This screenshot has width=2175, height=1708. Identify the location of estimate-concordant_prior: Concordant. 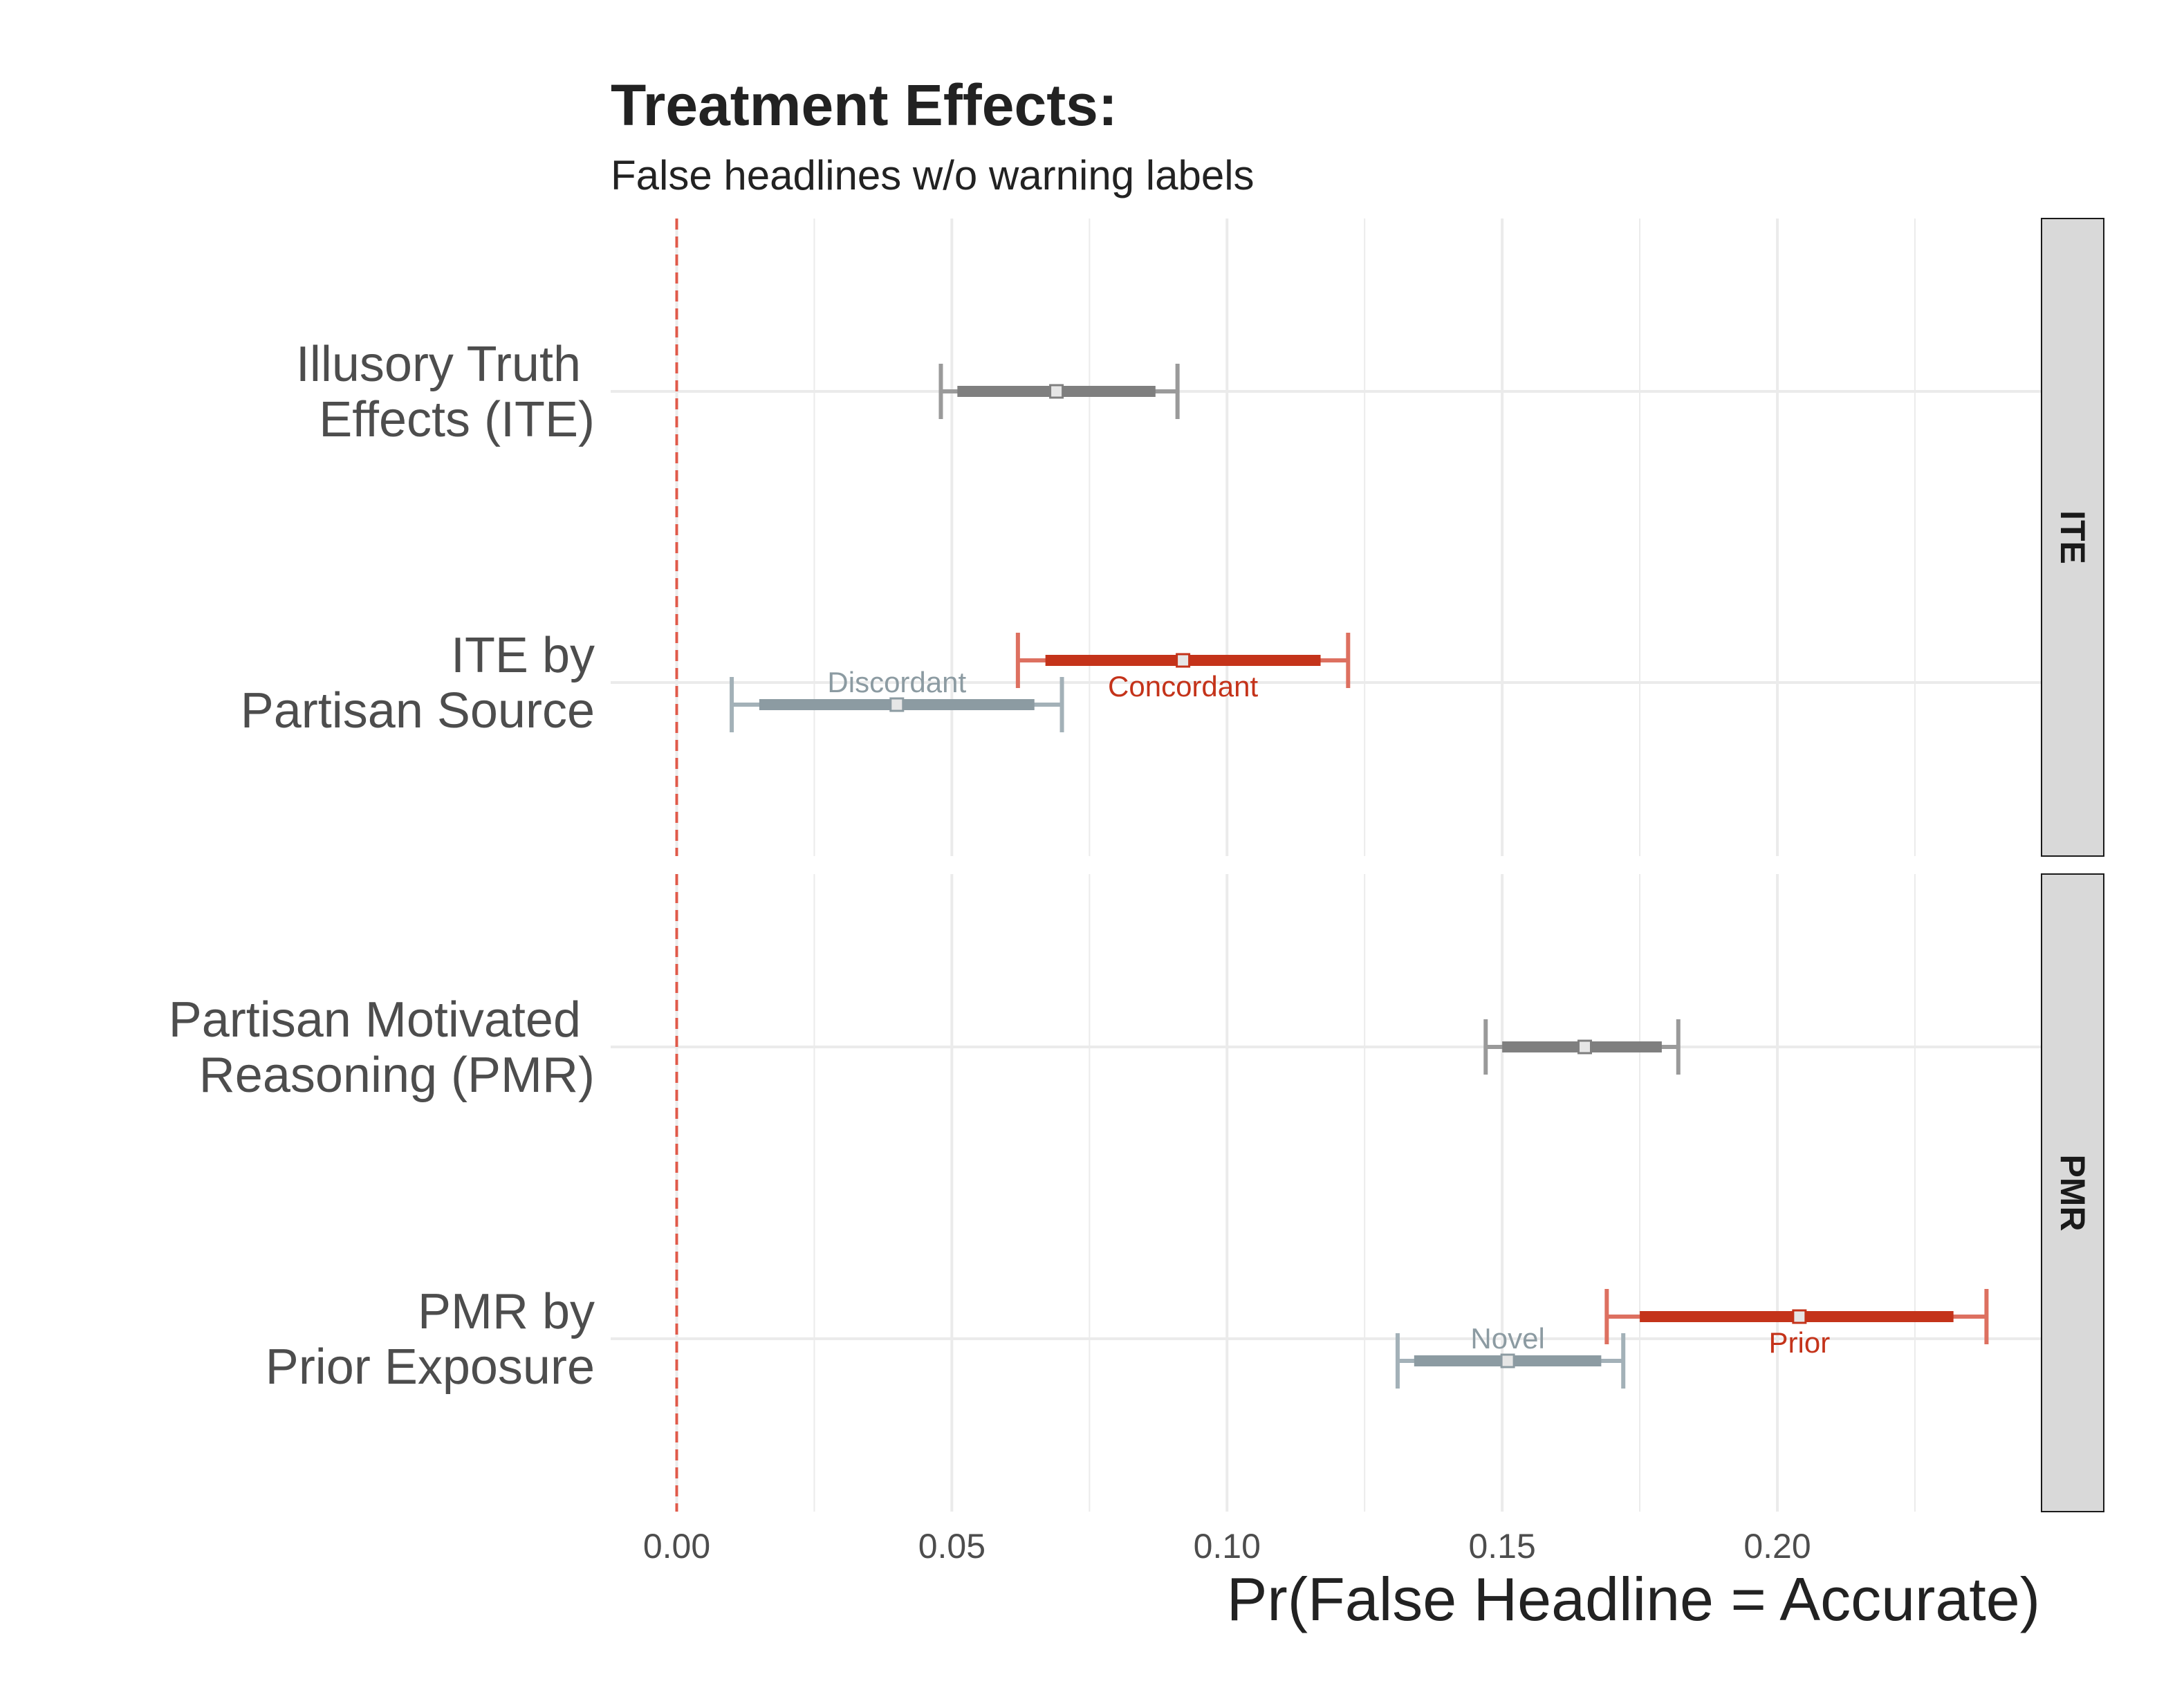
(1183, 668).